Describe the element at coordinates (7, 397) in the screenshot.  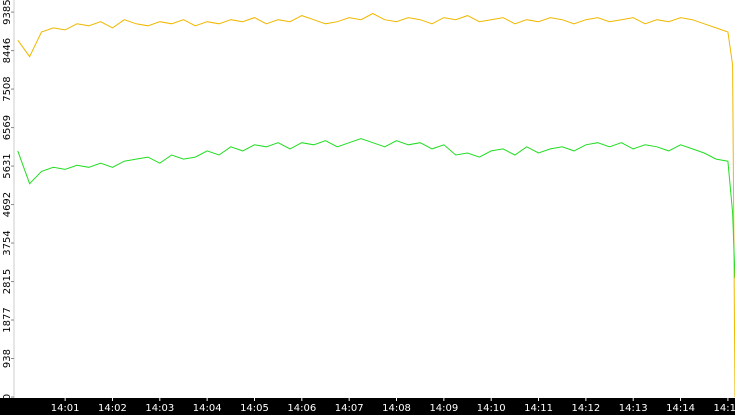
I see `y-tick-label: 0` at that location.